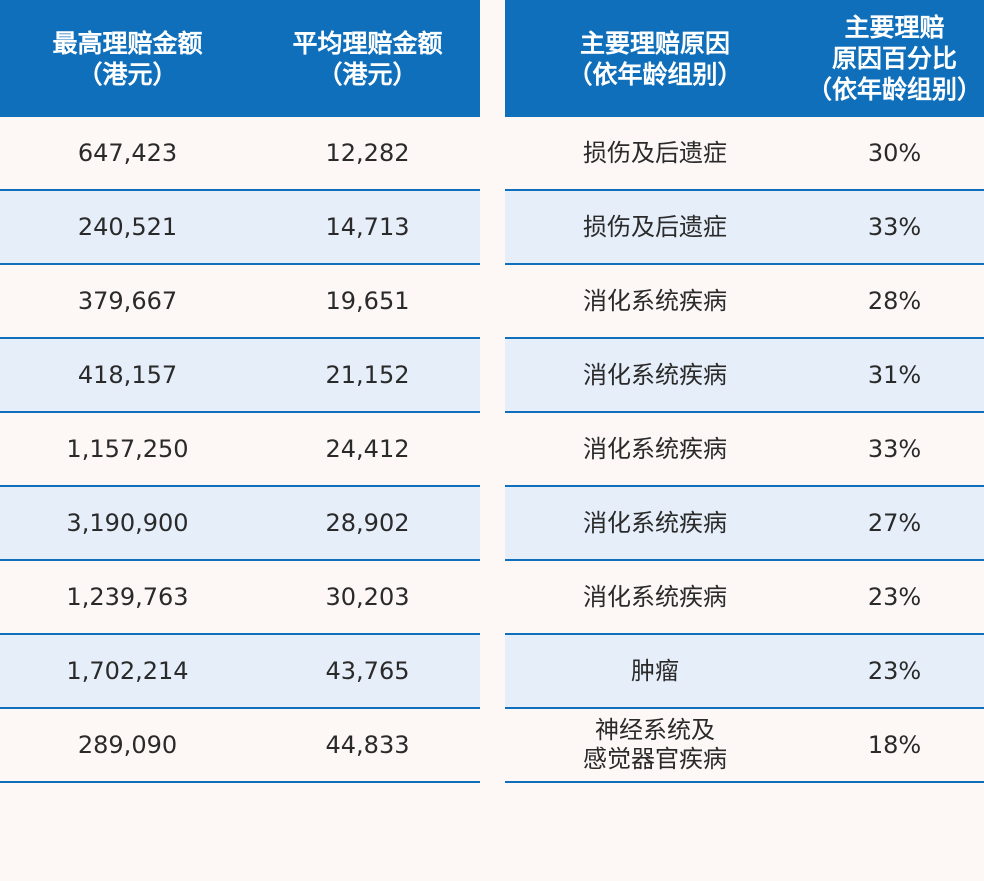  What do you see at coordinates (127, 596) in the screenshot?
I see `max-claim-cell: 1,239,763` at bounding box center [127, 596].